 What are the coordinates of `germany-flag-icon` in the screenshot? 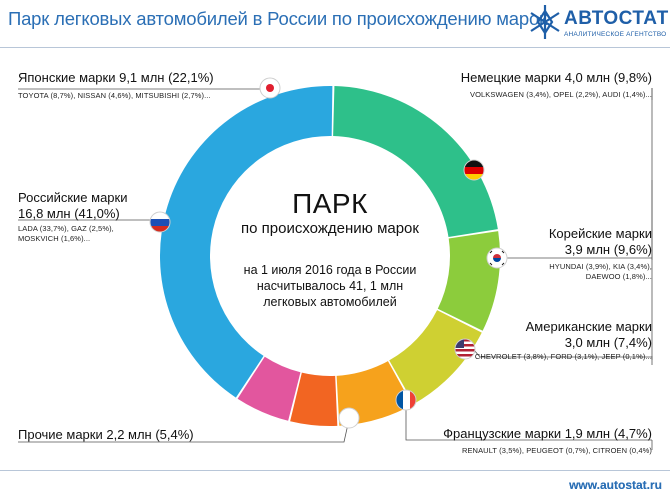 It's located at (474, 170).